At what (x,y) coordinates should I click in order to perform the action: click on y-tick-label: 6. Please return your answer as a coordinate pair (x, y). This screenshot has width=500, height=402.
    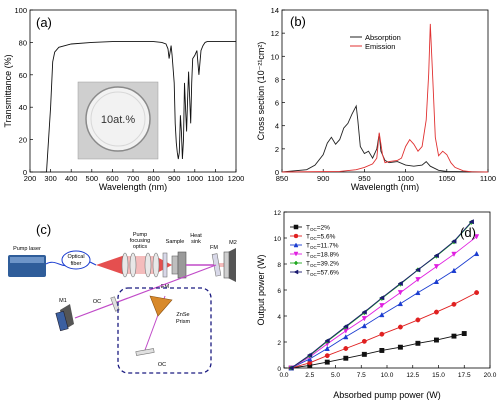
    Looking at the image, I should click on (277, 103).